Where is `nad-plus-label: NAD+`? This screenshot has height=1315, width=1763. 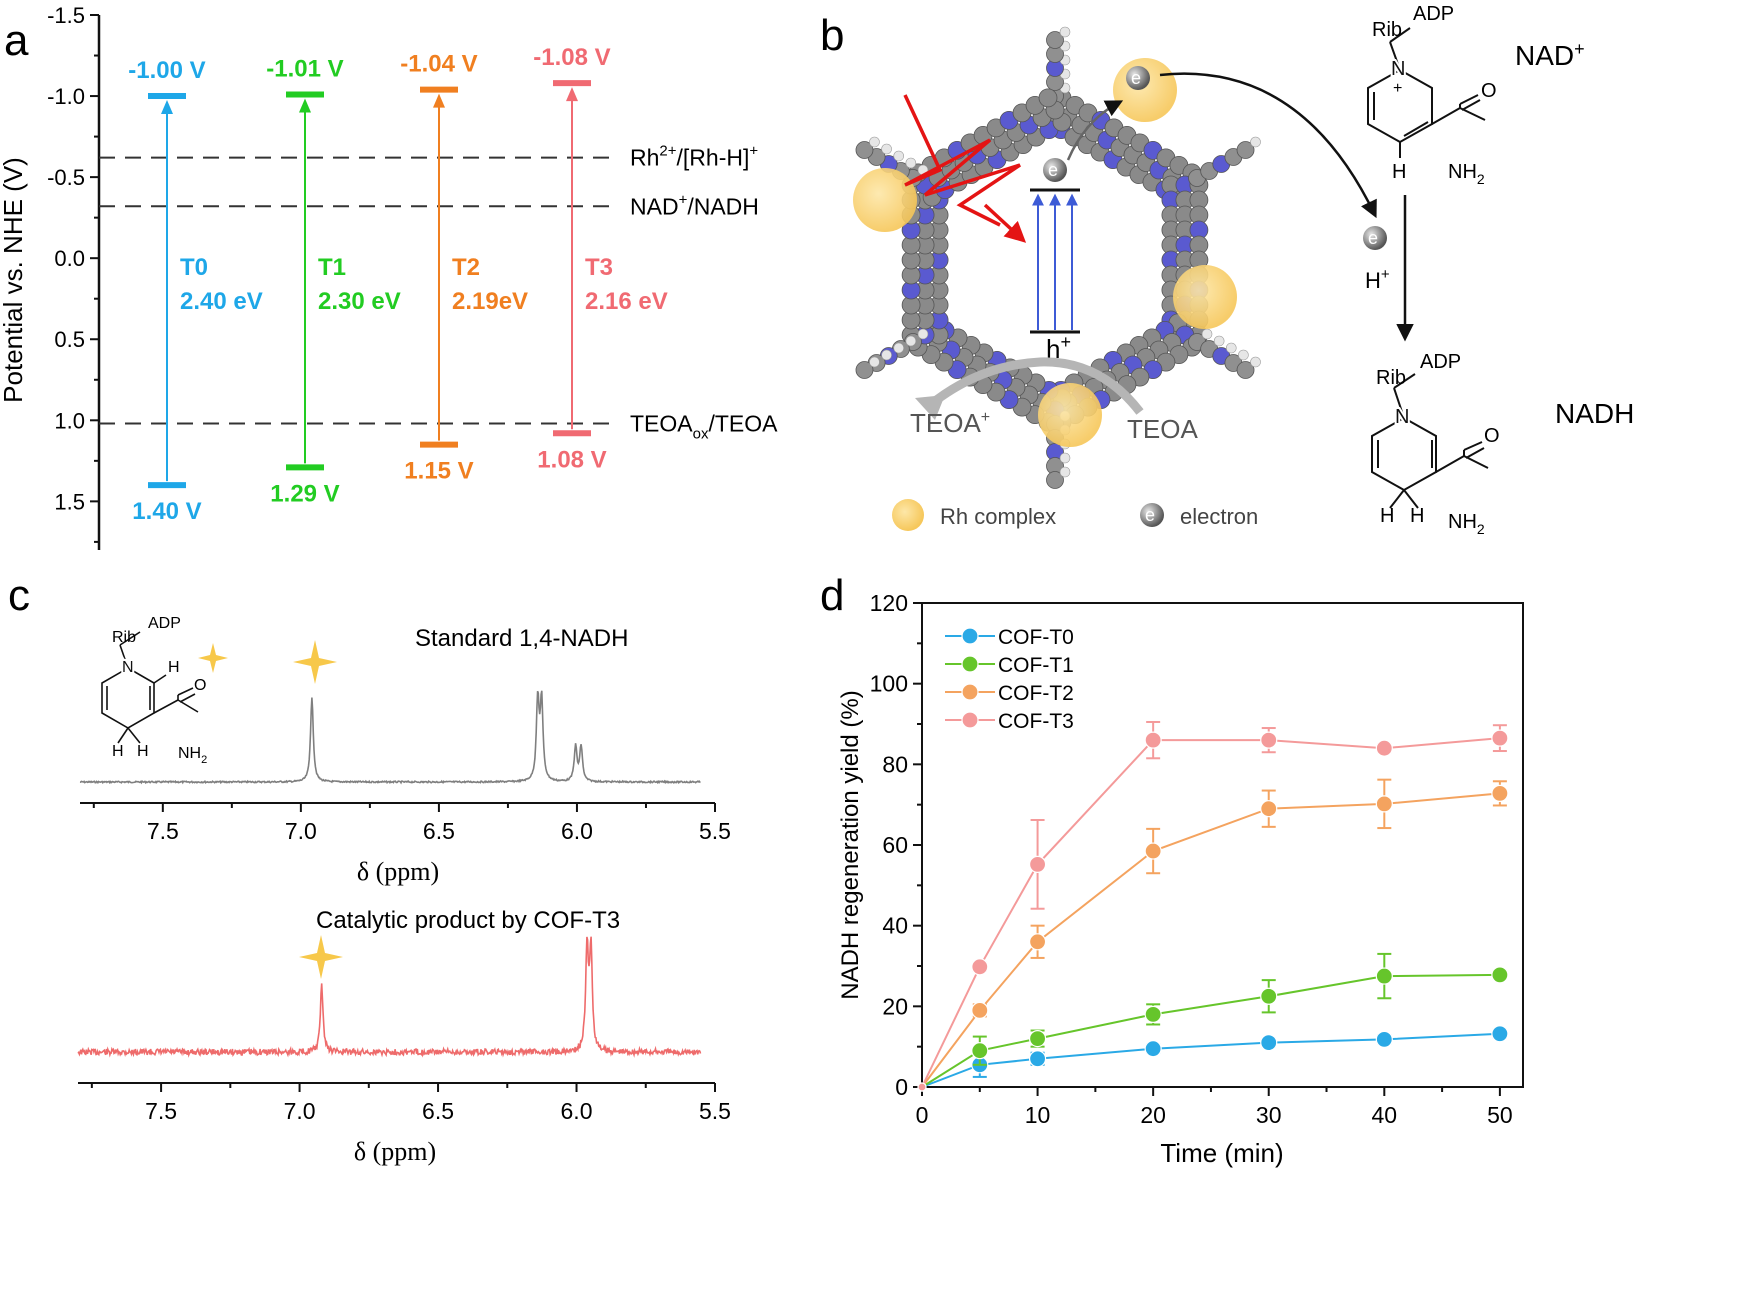
nad-plus-label: NAD+ is located at coordinates (1550, 55).